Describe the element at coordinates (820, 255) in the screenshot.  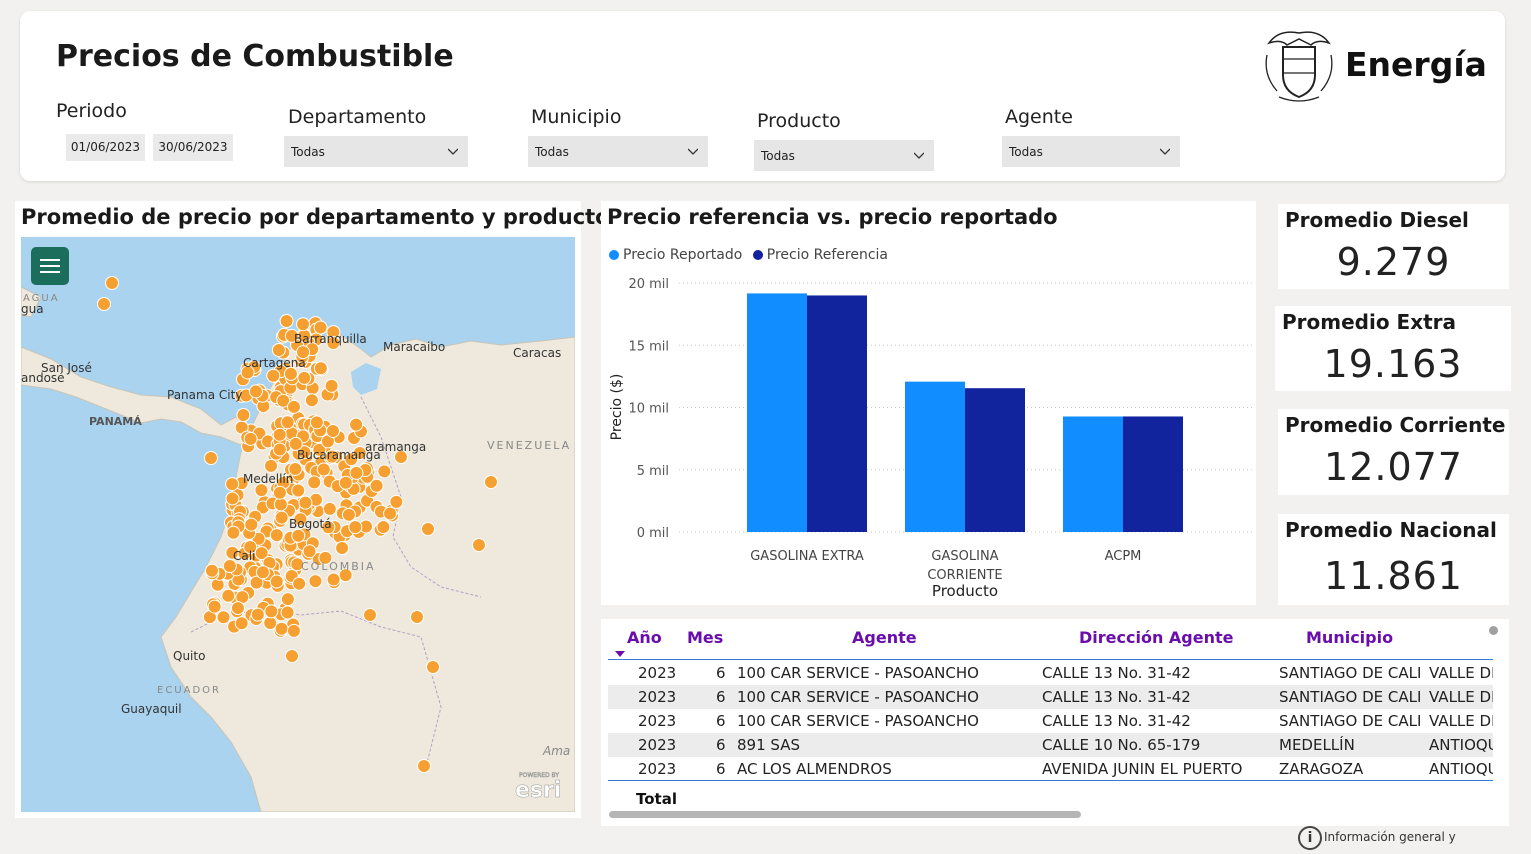
I see `legend-item: Precio Referencia` at that location.